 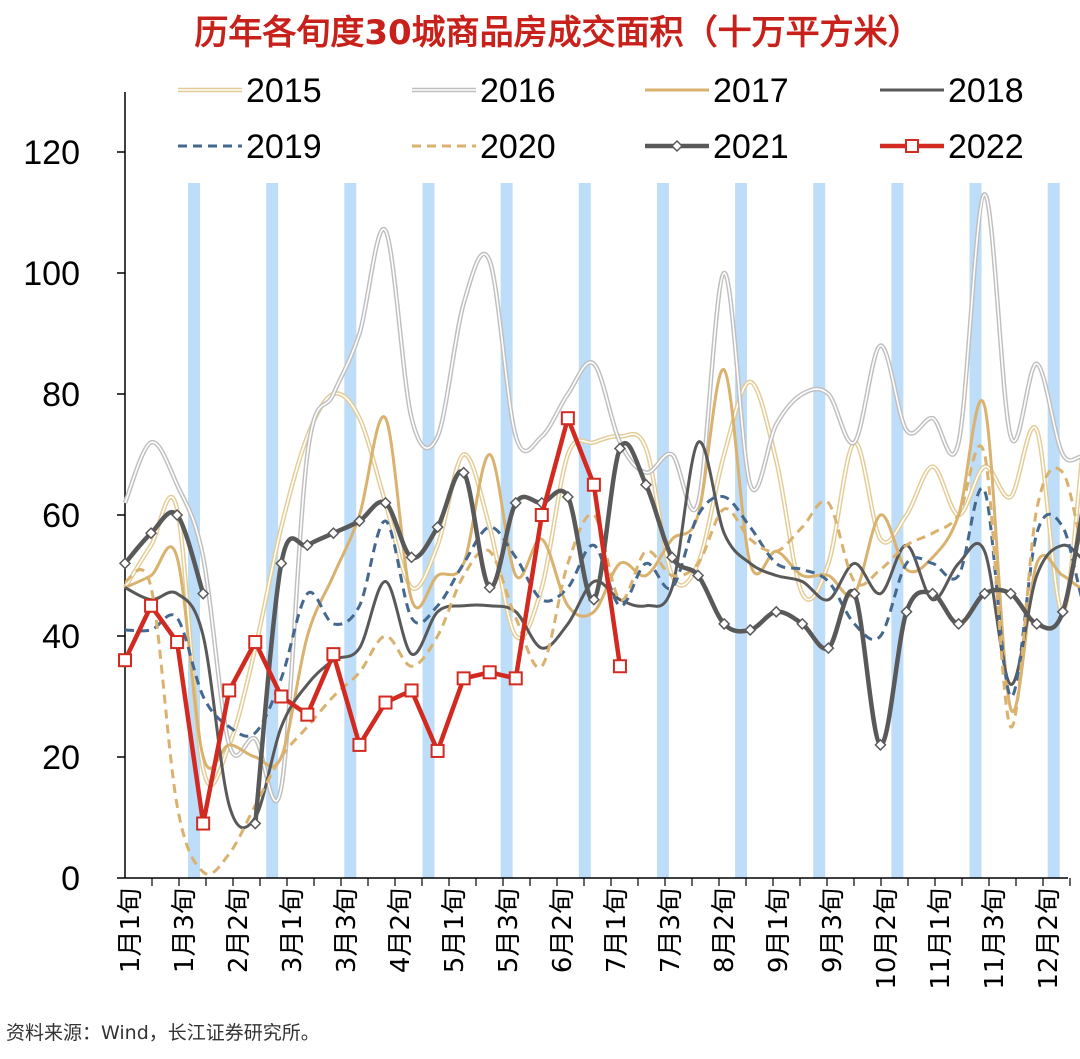 I want to click on x-tick-label: 2月2旬, so click(x=239, y=930).